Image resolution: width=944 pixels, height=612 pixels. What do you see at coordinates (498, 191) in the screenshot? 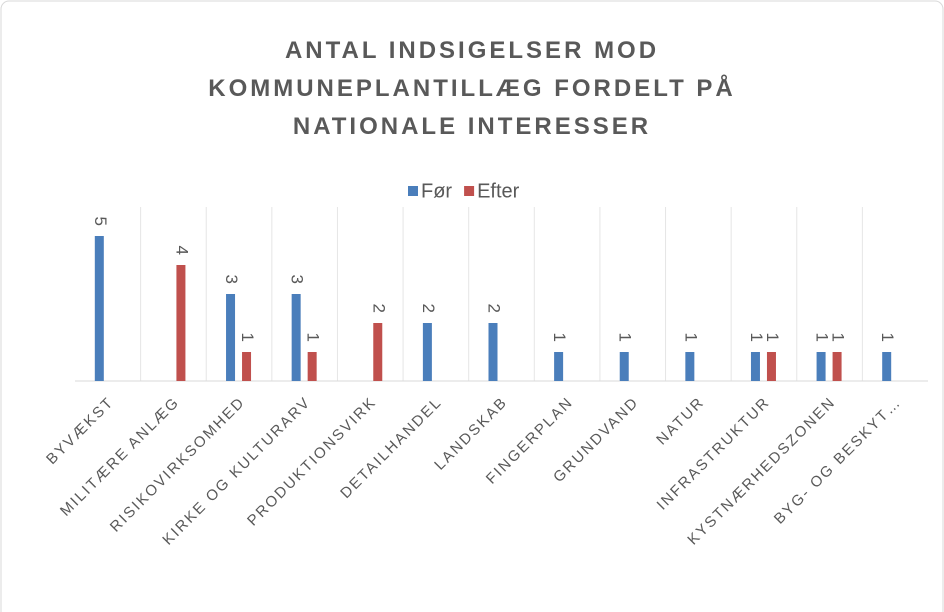
I see `legend-label: Efter` at bounding box center [498, 191].